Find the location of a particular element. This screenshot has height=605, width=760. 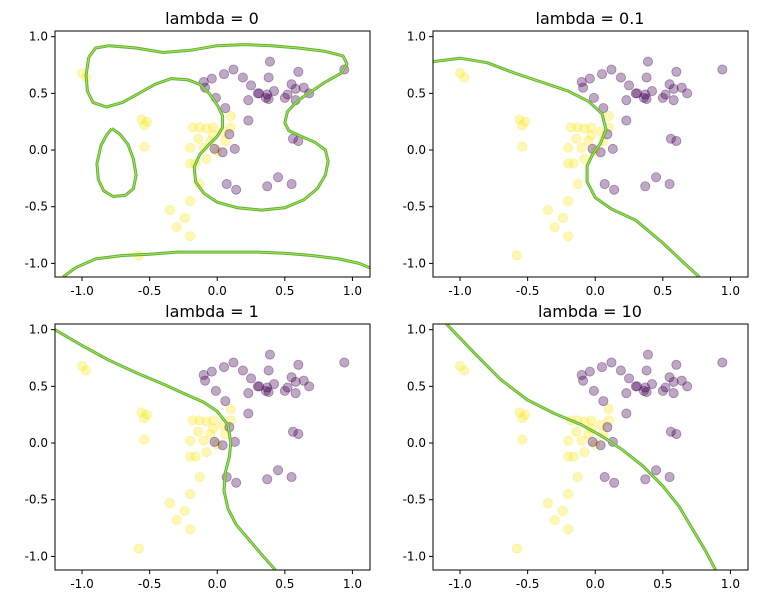

y-tick-label: -1.0 is located at coordinates (414, 556).